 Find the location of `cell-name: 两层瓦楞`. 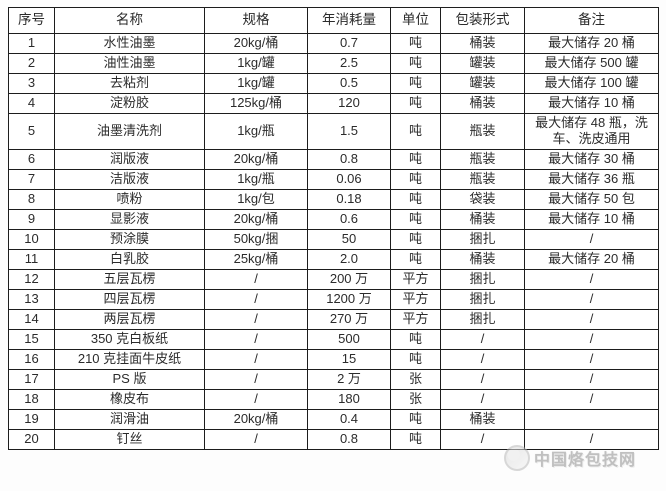

cell-name: 两层瓦楞 is located at coordinates (129, 319).